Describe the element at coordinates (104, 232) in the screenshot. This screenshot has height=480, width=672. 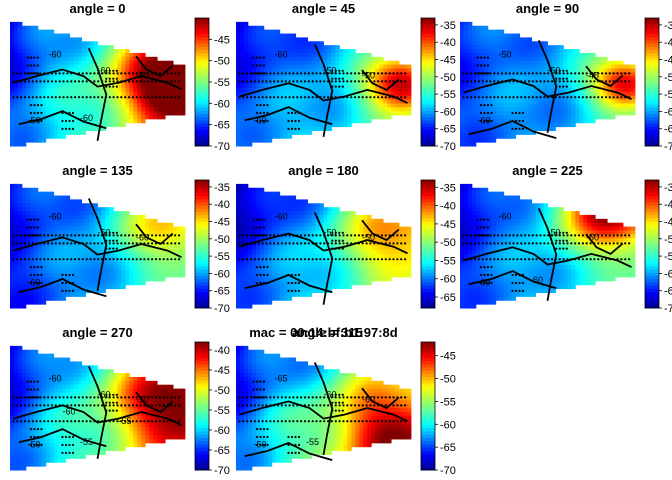
I see `contour-label: -50` at that location.